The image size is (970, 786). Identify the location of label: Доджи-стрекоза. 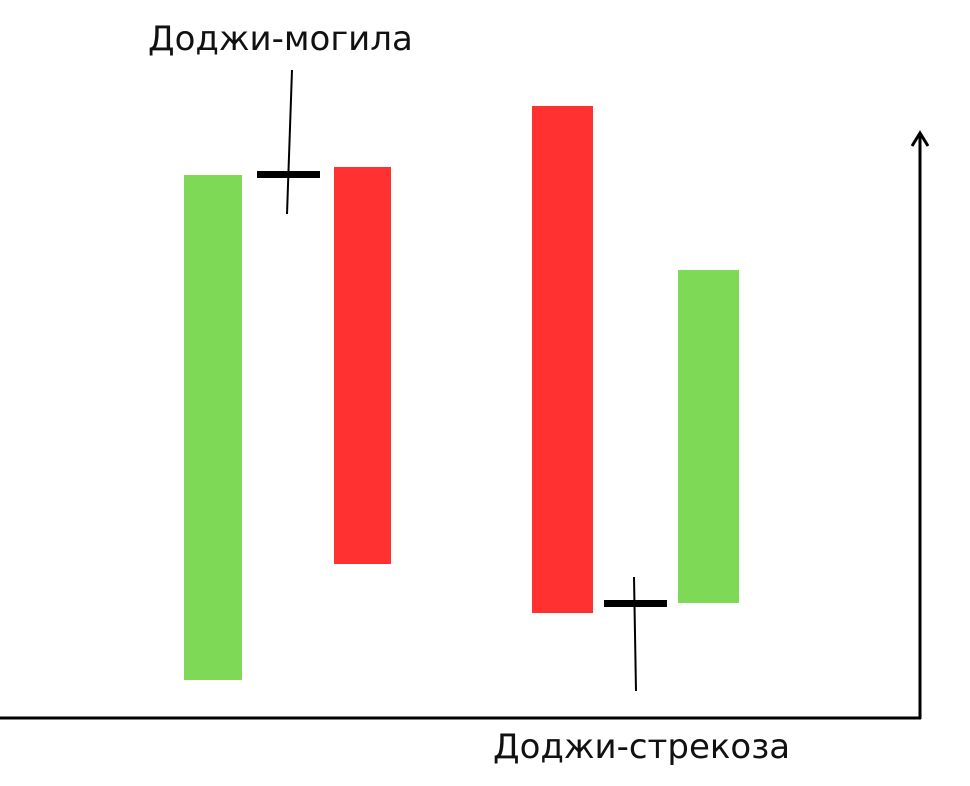
(641, 747).